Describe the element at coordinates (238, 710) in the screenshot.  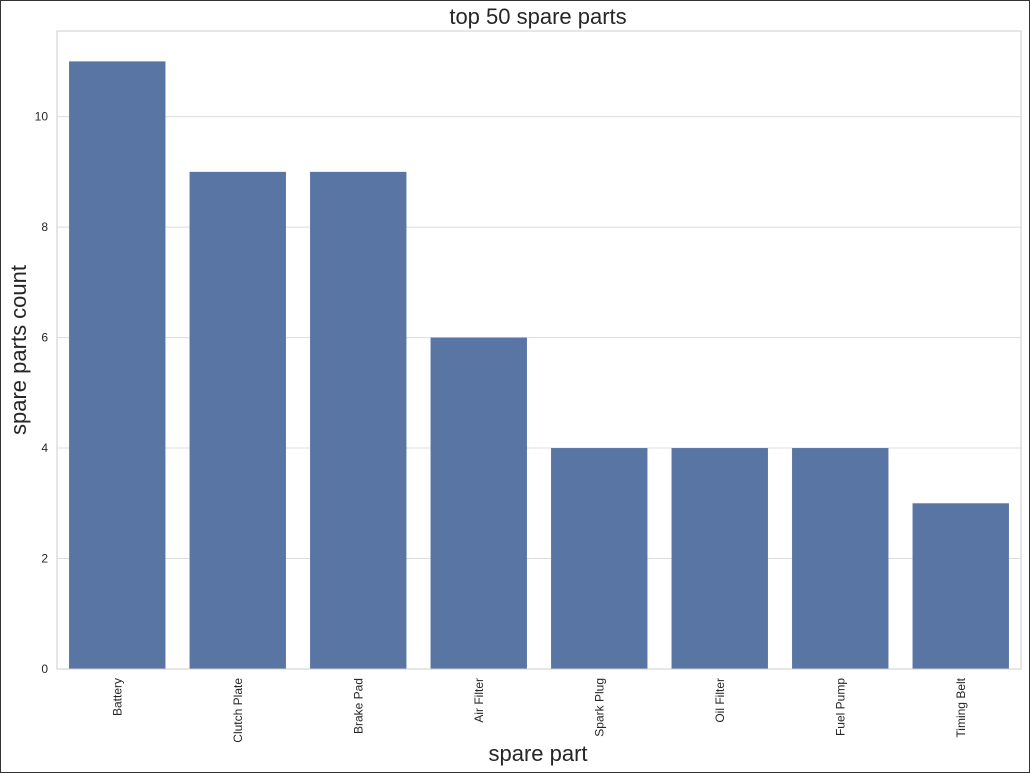
I see `x-tick-label: Clutch Plate` at that location.